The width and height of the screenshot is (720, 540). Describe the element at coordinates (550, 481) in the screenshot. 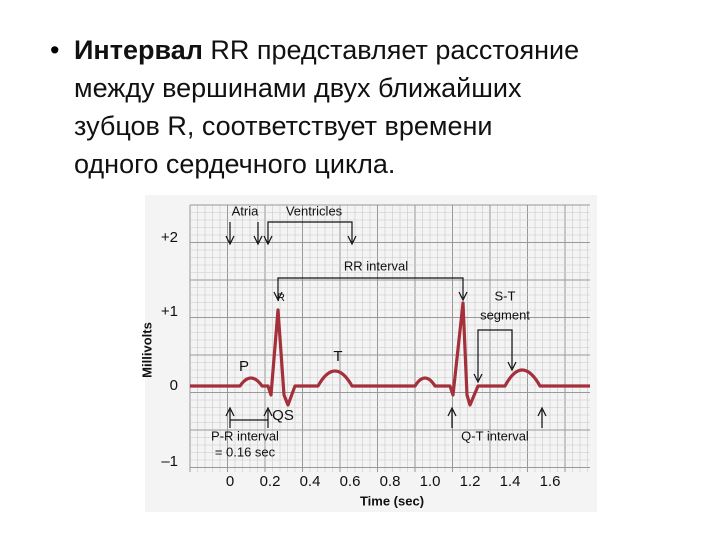

I see `x-tick-label: 1.6` at that location.